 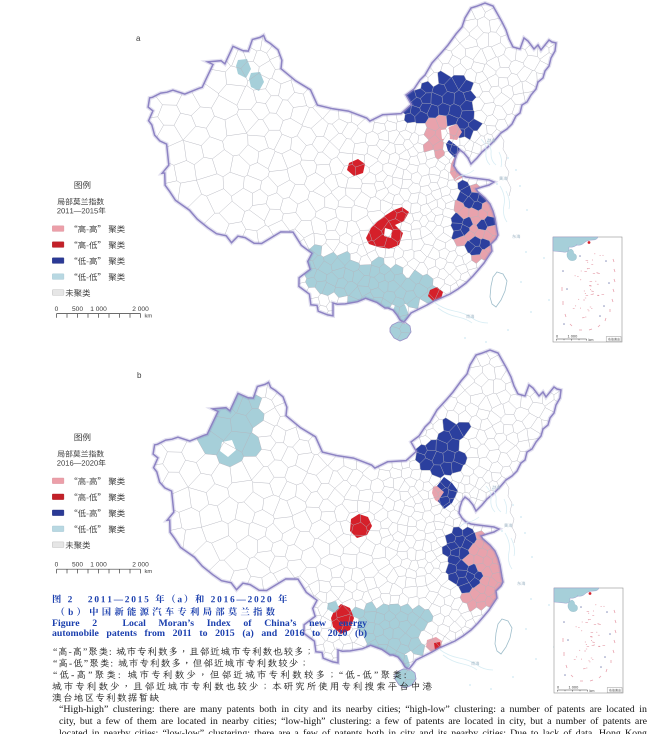 What do you see at coordinates (139, 375) in the screenshot?
I see `svg-text: b` at bounding box center [139, 375].